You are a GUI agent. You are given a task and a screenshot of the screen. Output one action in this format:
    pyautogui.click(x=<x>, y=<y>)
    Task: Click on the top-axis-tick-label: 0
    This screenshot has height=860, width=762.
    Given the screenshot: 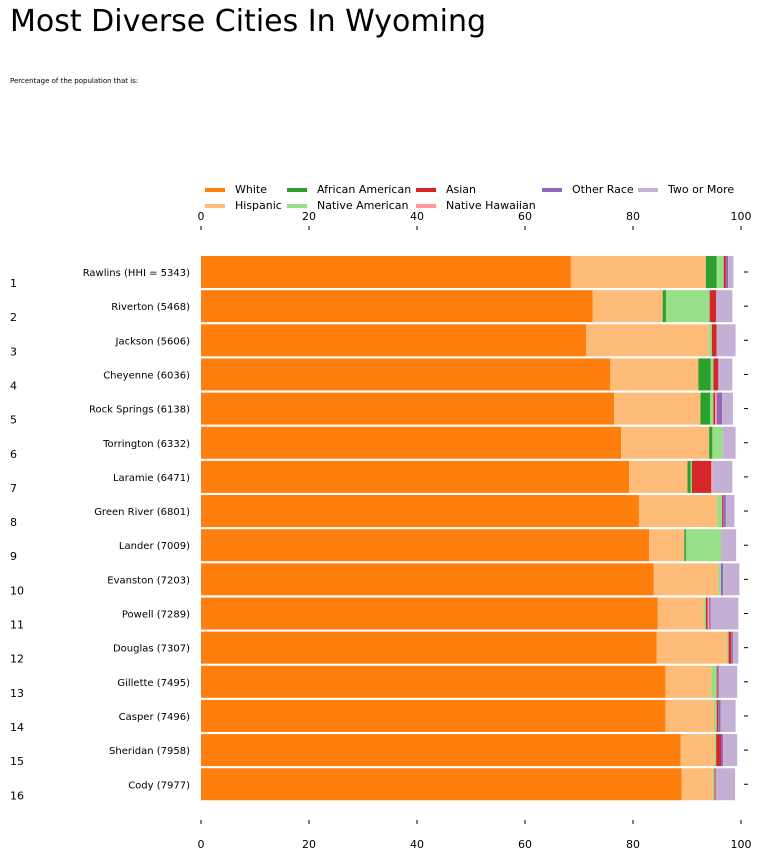 What is the action you would take?
    pyautogui.click(x=201, y=216)
    